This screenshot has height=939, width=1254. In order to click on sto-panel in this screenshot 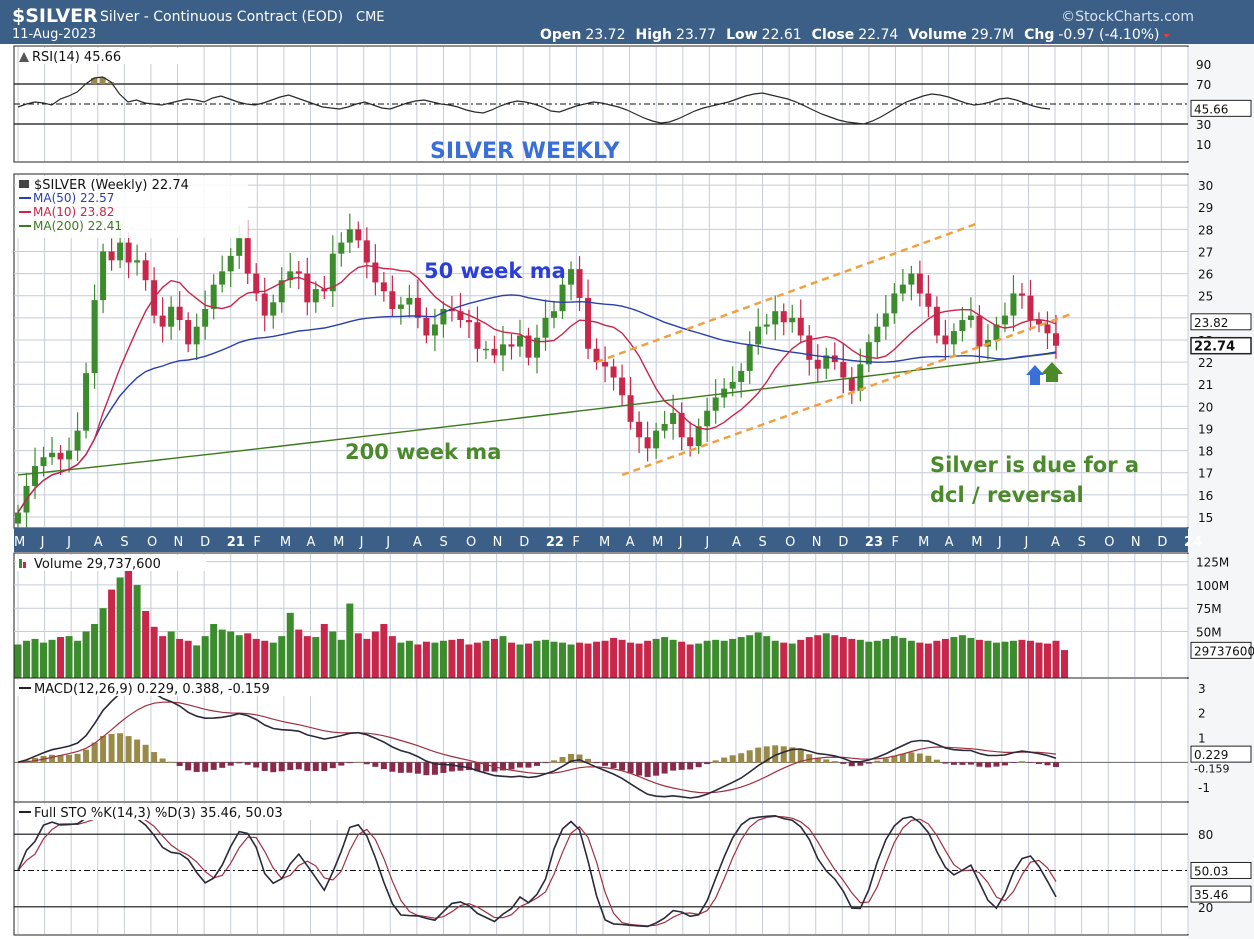, I will do `click(601, 868)`.